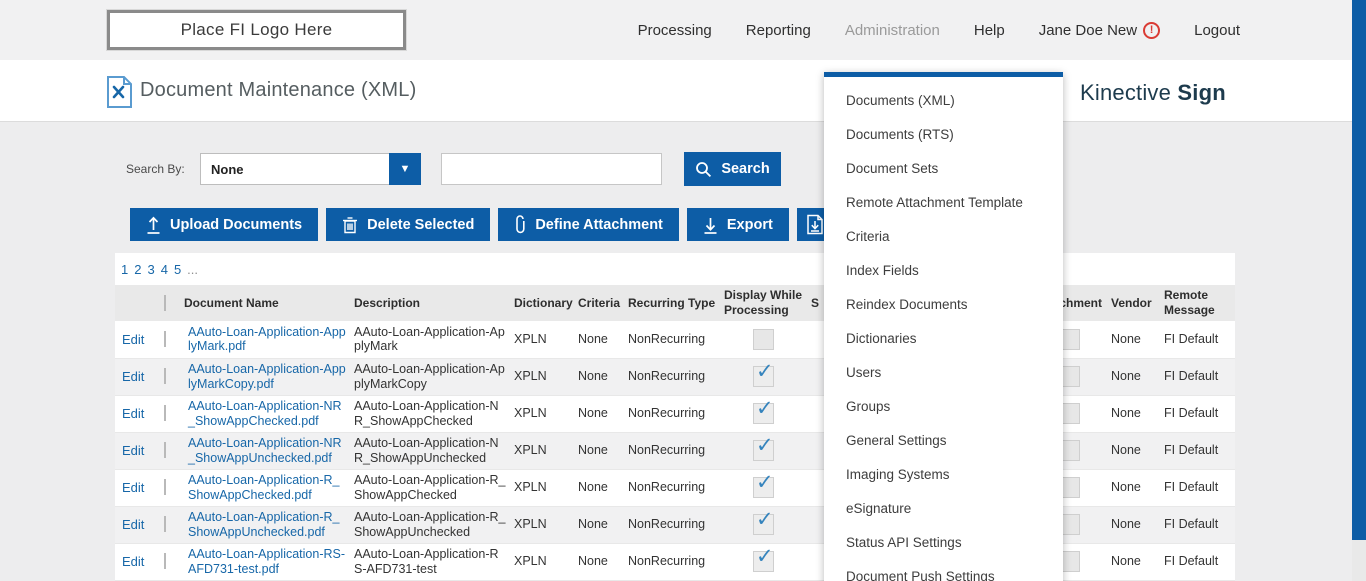 This screenshot has height=581, width=1366. What do you see at coordinates (540, 303) in the screenshot?
I see `header-dictionary: Dictionary` at bounding box center [540, 303].